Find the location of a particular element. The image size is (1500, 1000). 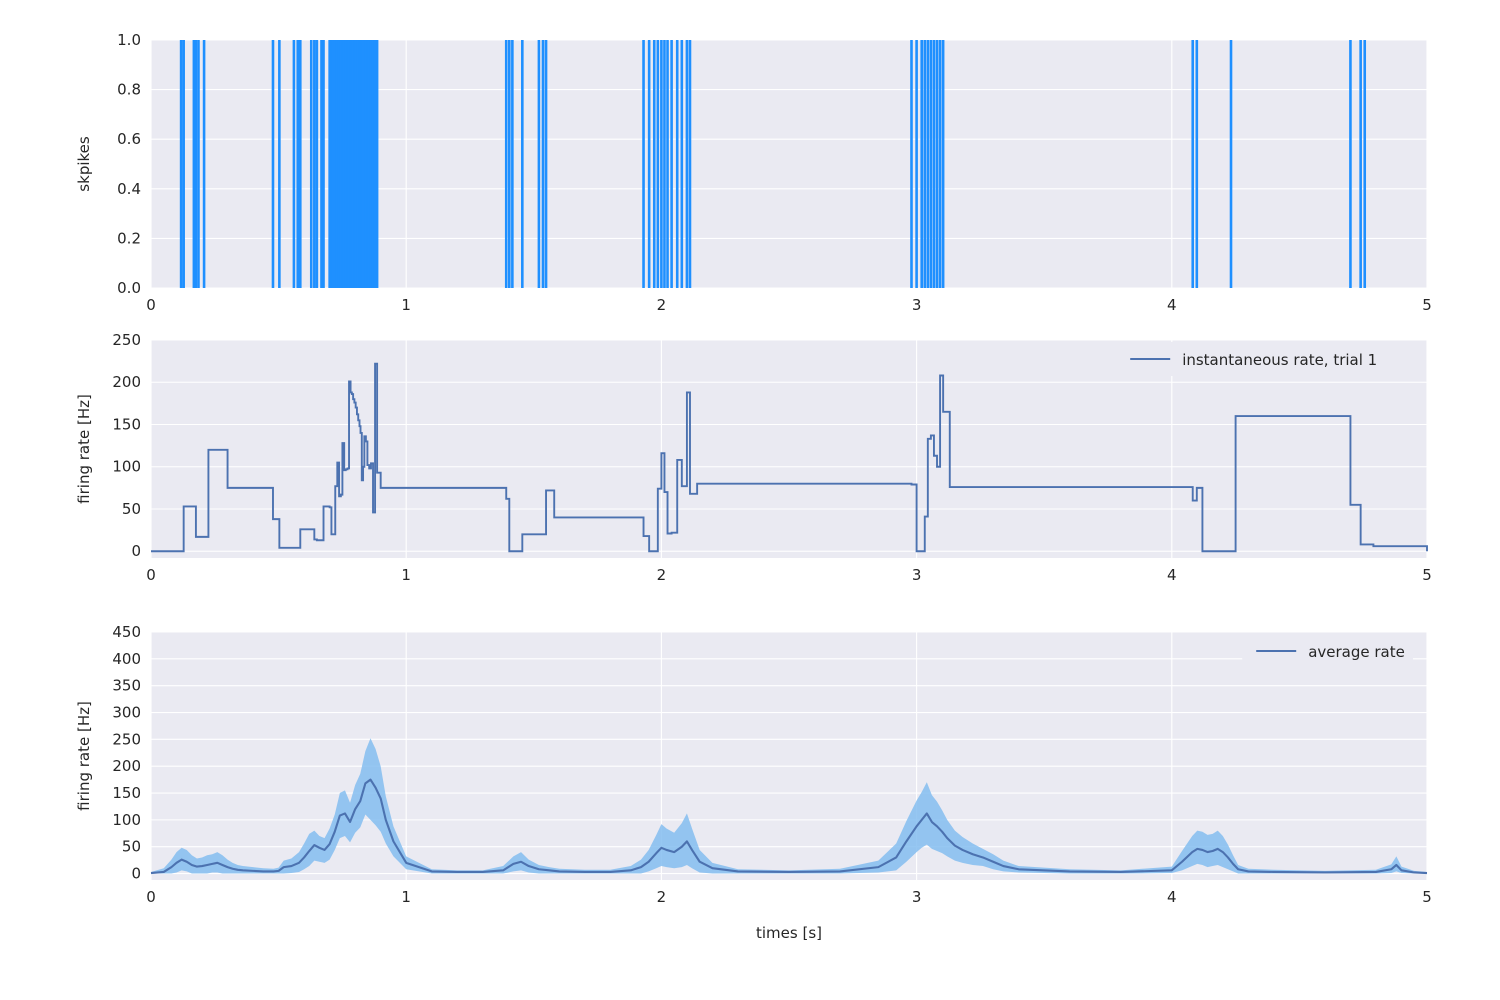

y-axis-ticklabels: 0.0 0.2 0.4 0.6 0.8 1.0 is located at coordinates (129, 164).